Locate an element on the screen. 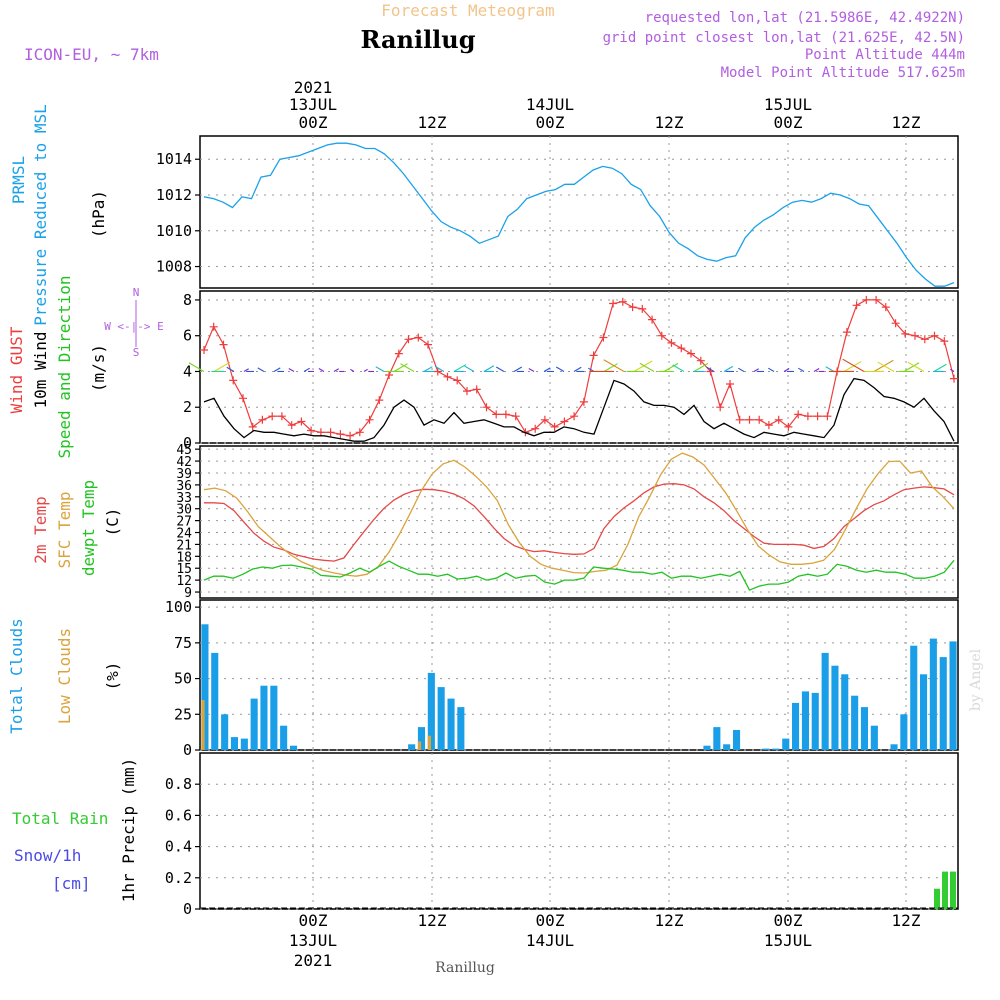 This screenshot has width=1000, height=1000. model-label: ICON-EU, ~ 7km is located at coordinates (91, 54).